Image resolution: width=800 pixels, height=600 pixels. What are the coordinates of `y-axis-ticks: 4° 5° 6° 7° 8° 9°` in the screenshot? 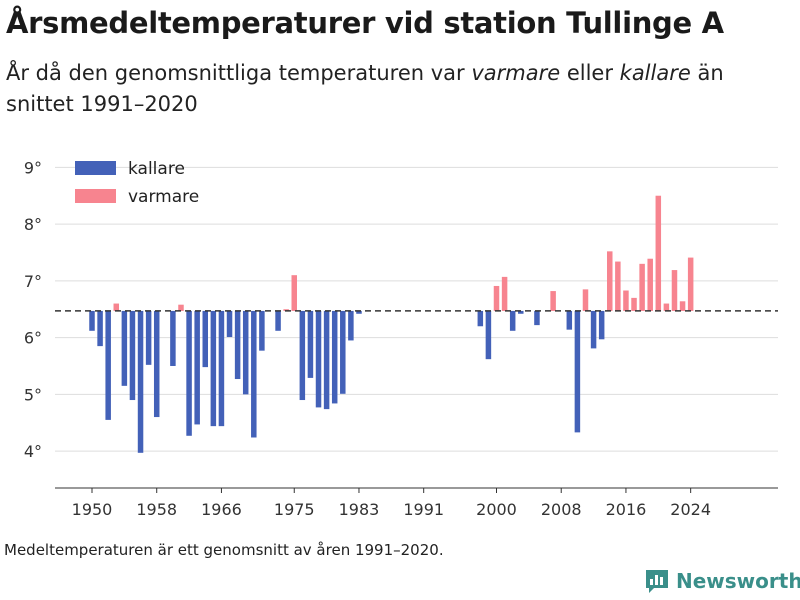 It's located at (33, 309).